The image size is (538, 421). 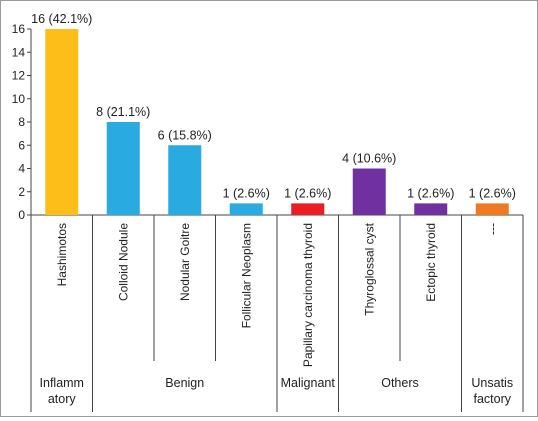 I want to click on group-label: Benign, so click(x=184, y=383).